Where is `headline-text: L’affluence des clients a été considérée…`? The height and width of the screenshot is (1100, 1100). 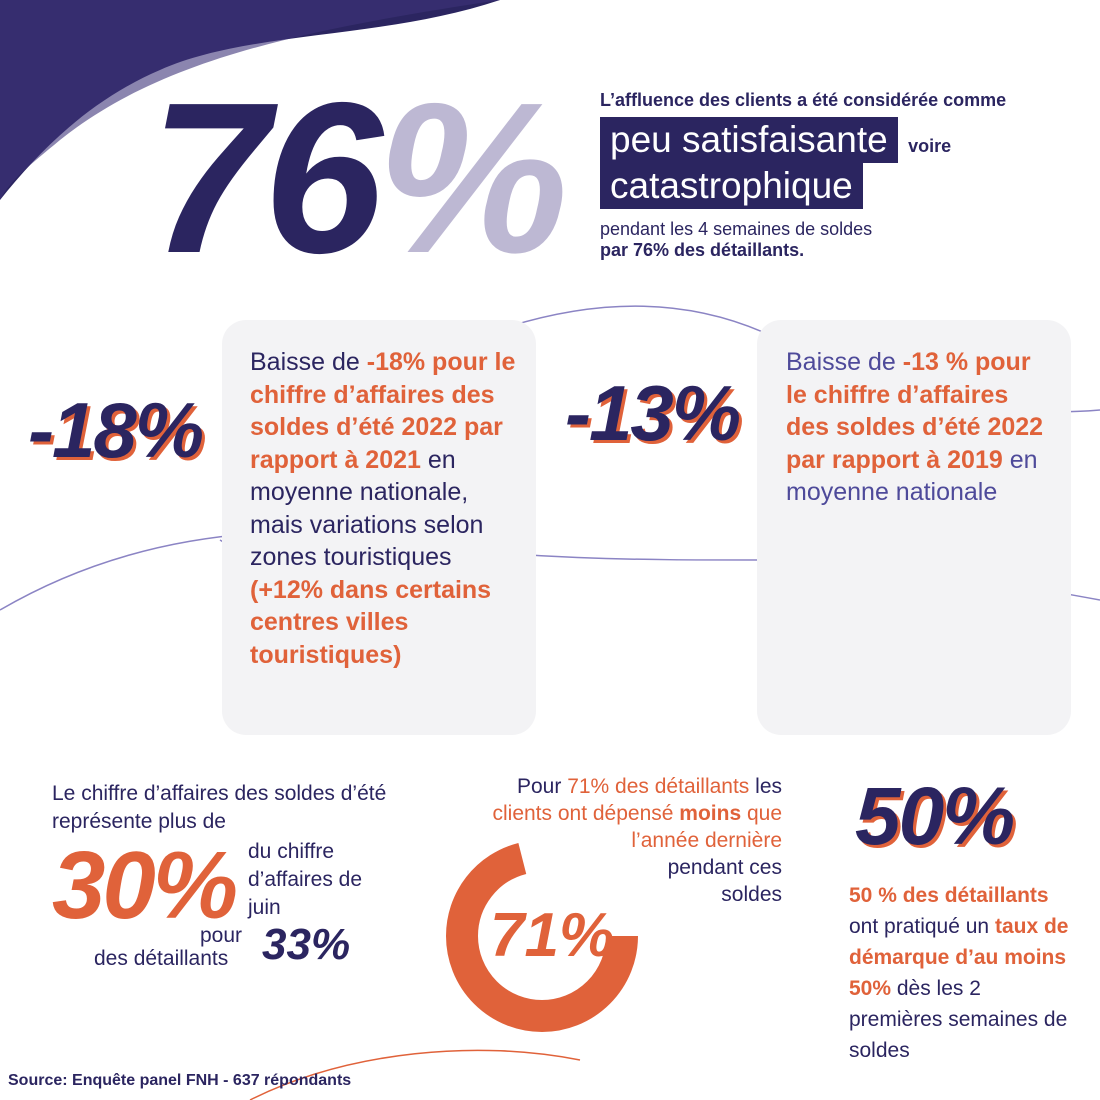 headline-text: L’affluence des clients a été considérée… is located at coordinates (840, 175).